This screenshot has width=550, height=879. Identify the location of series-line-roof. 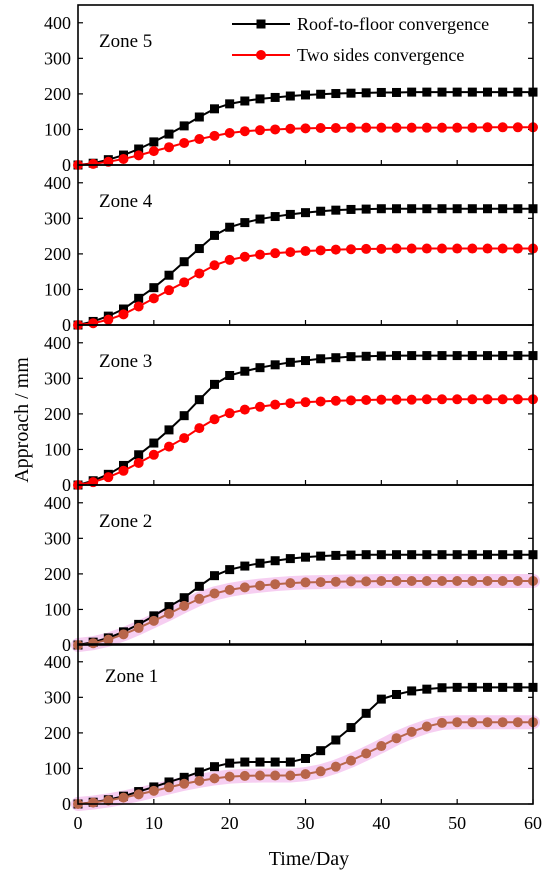
(305, 420).